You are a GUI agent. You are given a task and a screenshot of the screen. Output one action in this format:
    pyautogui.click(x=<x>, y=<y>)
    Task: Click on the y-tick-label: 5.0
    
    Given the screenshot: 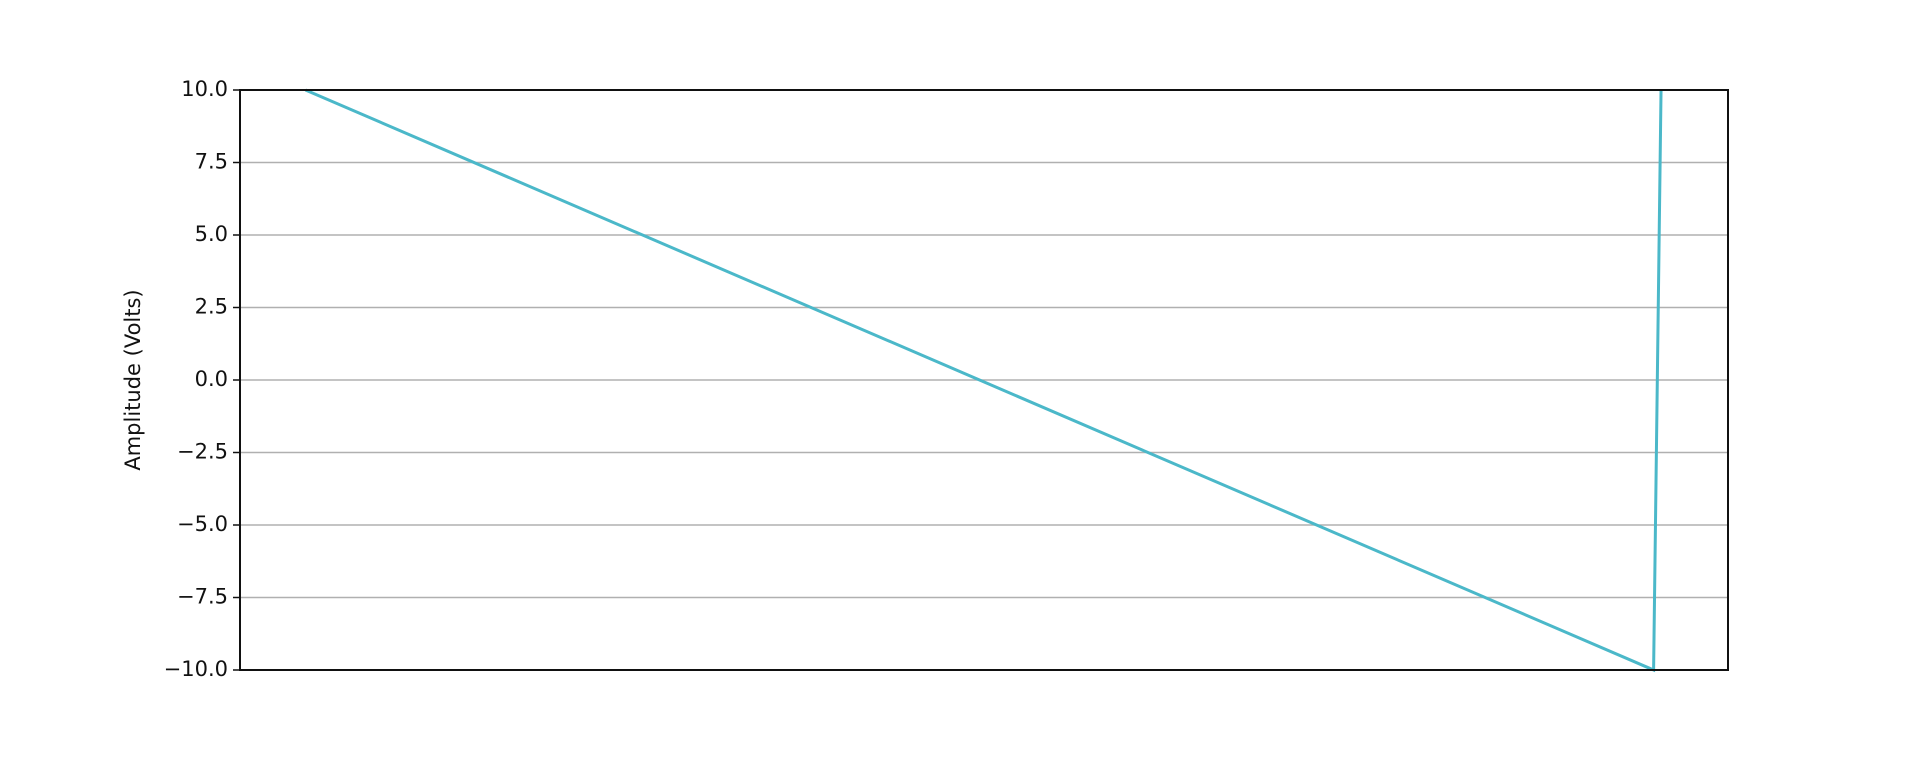 What is the action you would take?
    pyautogui.click(x=211, y=234)
    